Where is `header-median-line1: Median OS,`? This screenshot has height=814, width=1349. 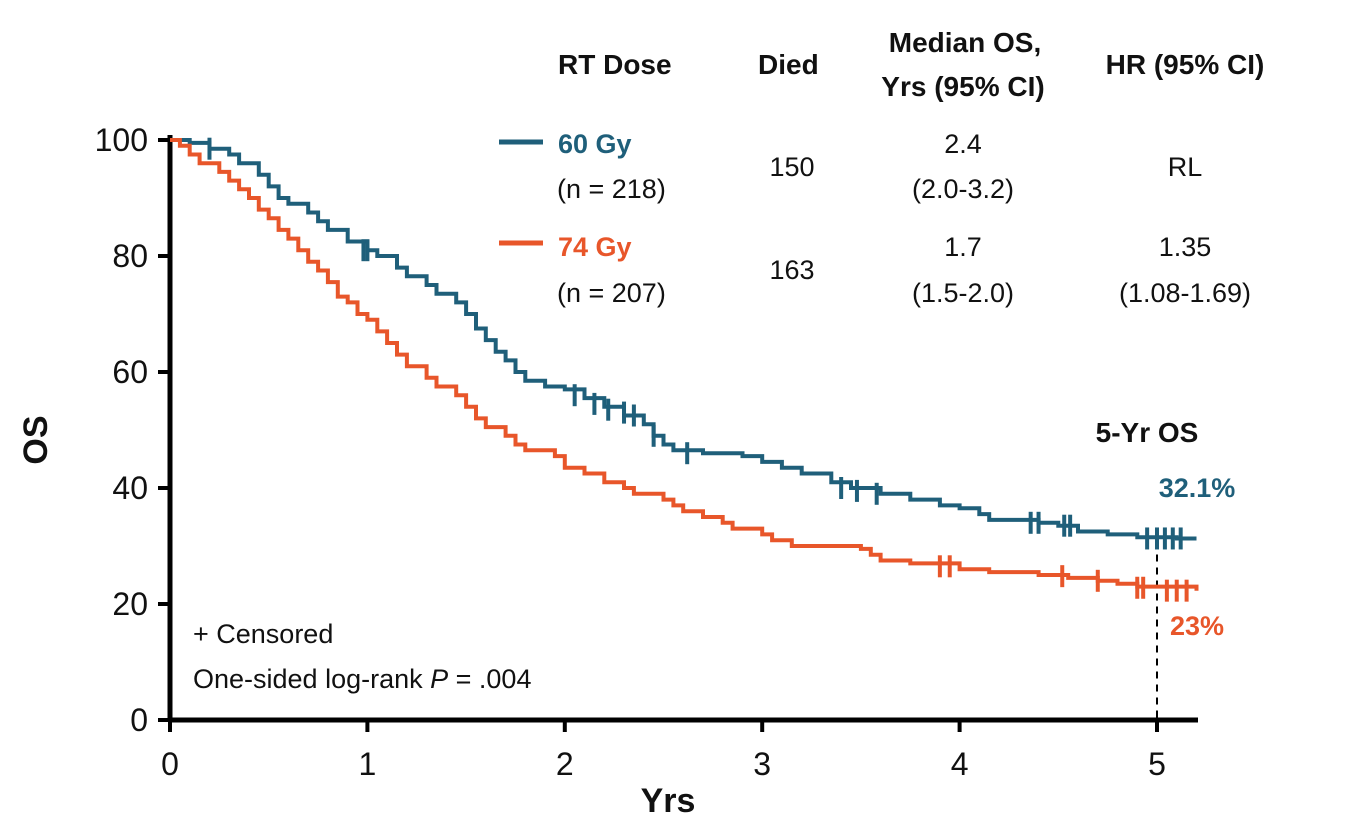 header-median-line1: Median OS, is located at coordinates (965, 42).